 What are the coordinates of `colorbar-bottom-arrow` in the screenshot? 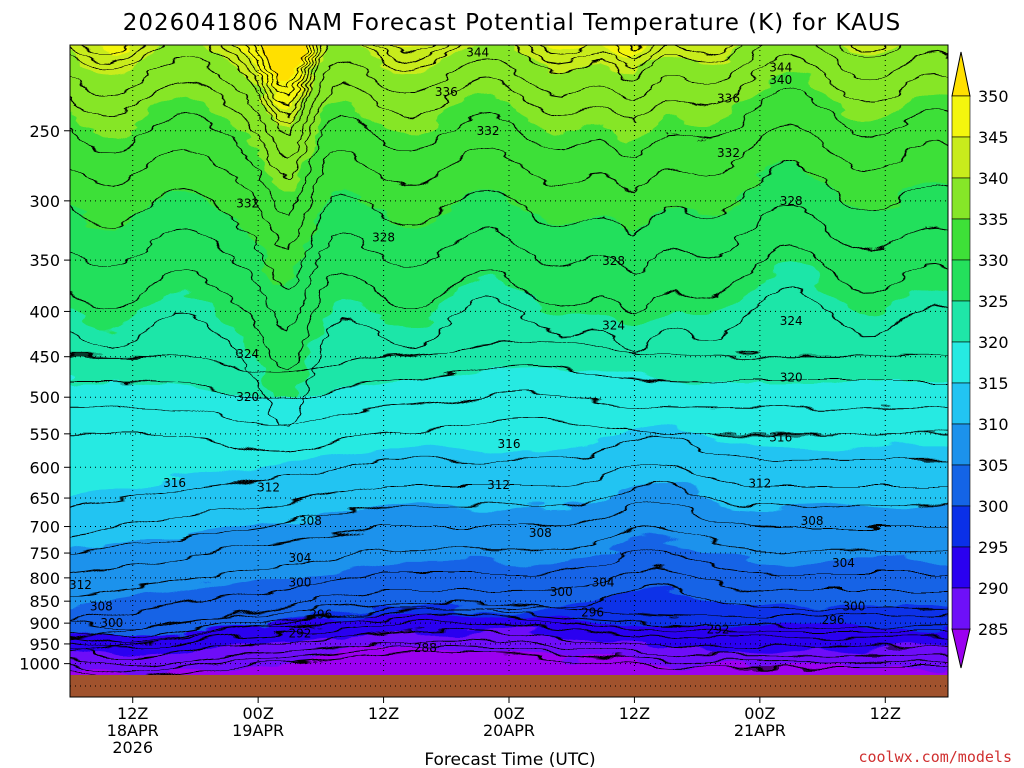 It's located at (961, 648).